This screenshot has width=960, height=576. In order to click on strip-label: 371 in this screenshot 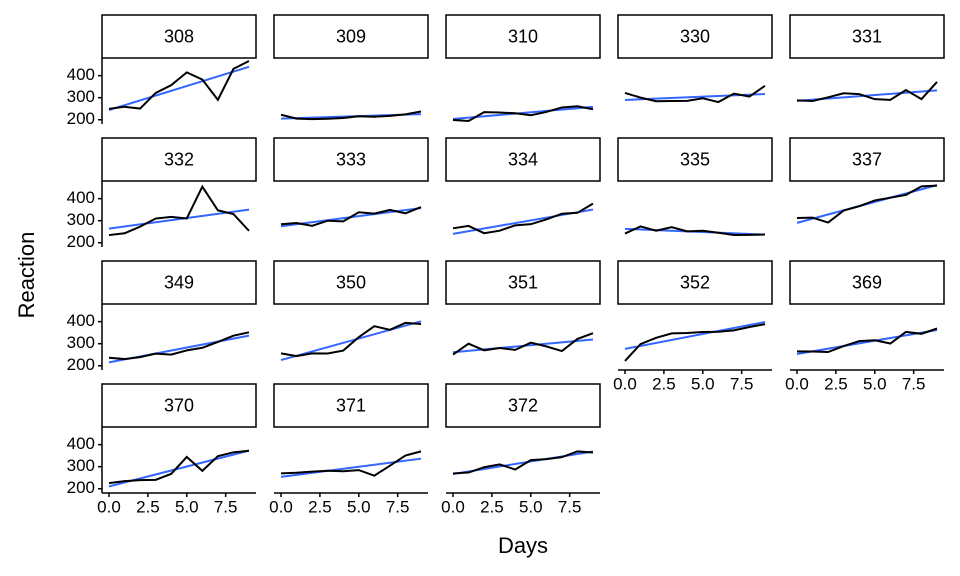, I will do `click(351, 405)`.